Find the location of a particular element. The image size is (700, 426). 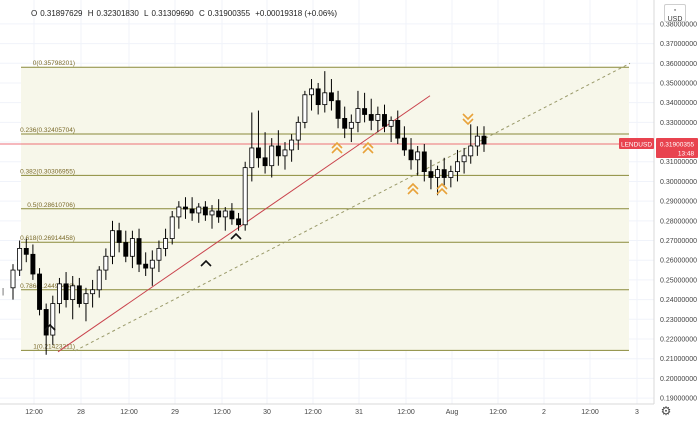

price-tag is located at coordinates (677, 148).